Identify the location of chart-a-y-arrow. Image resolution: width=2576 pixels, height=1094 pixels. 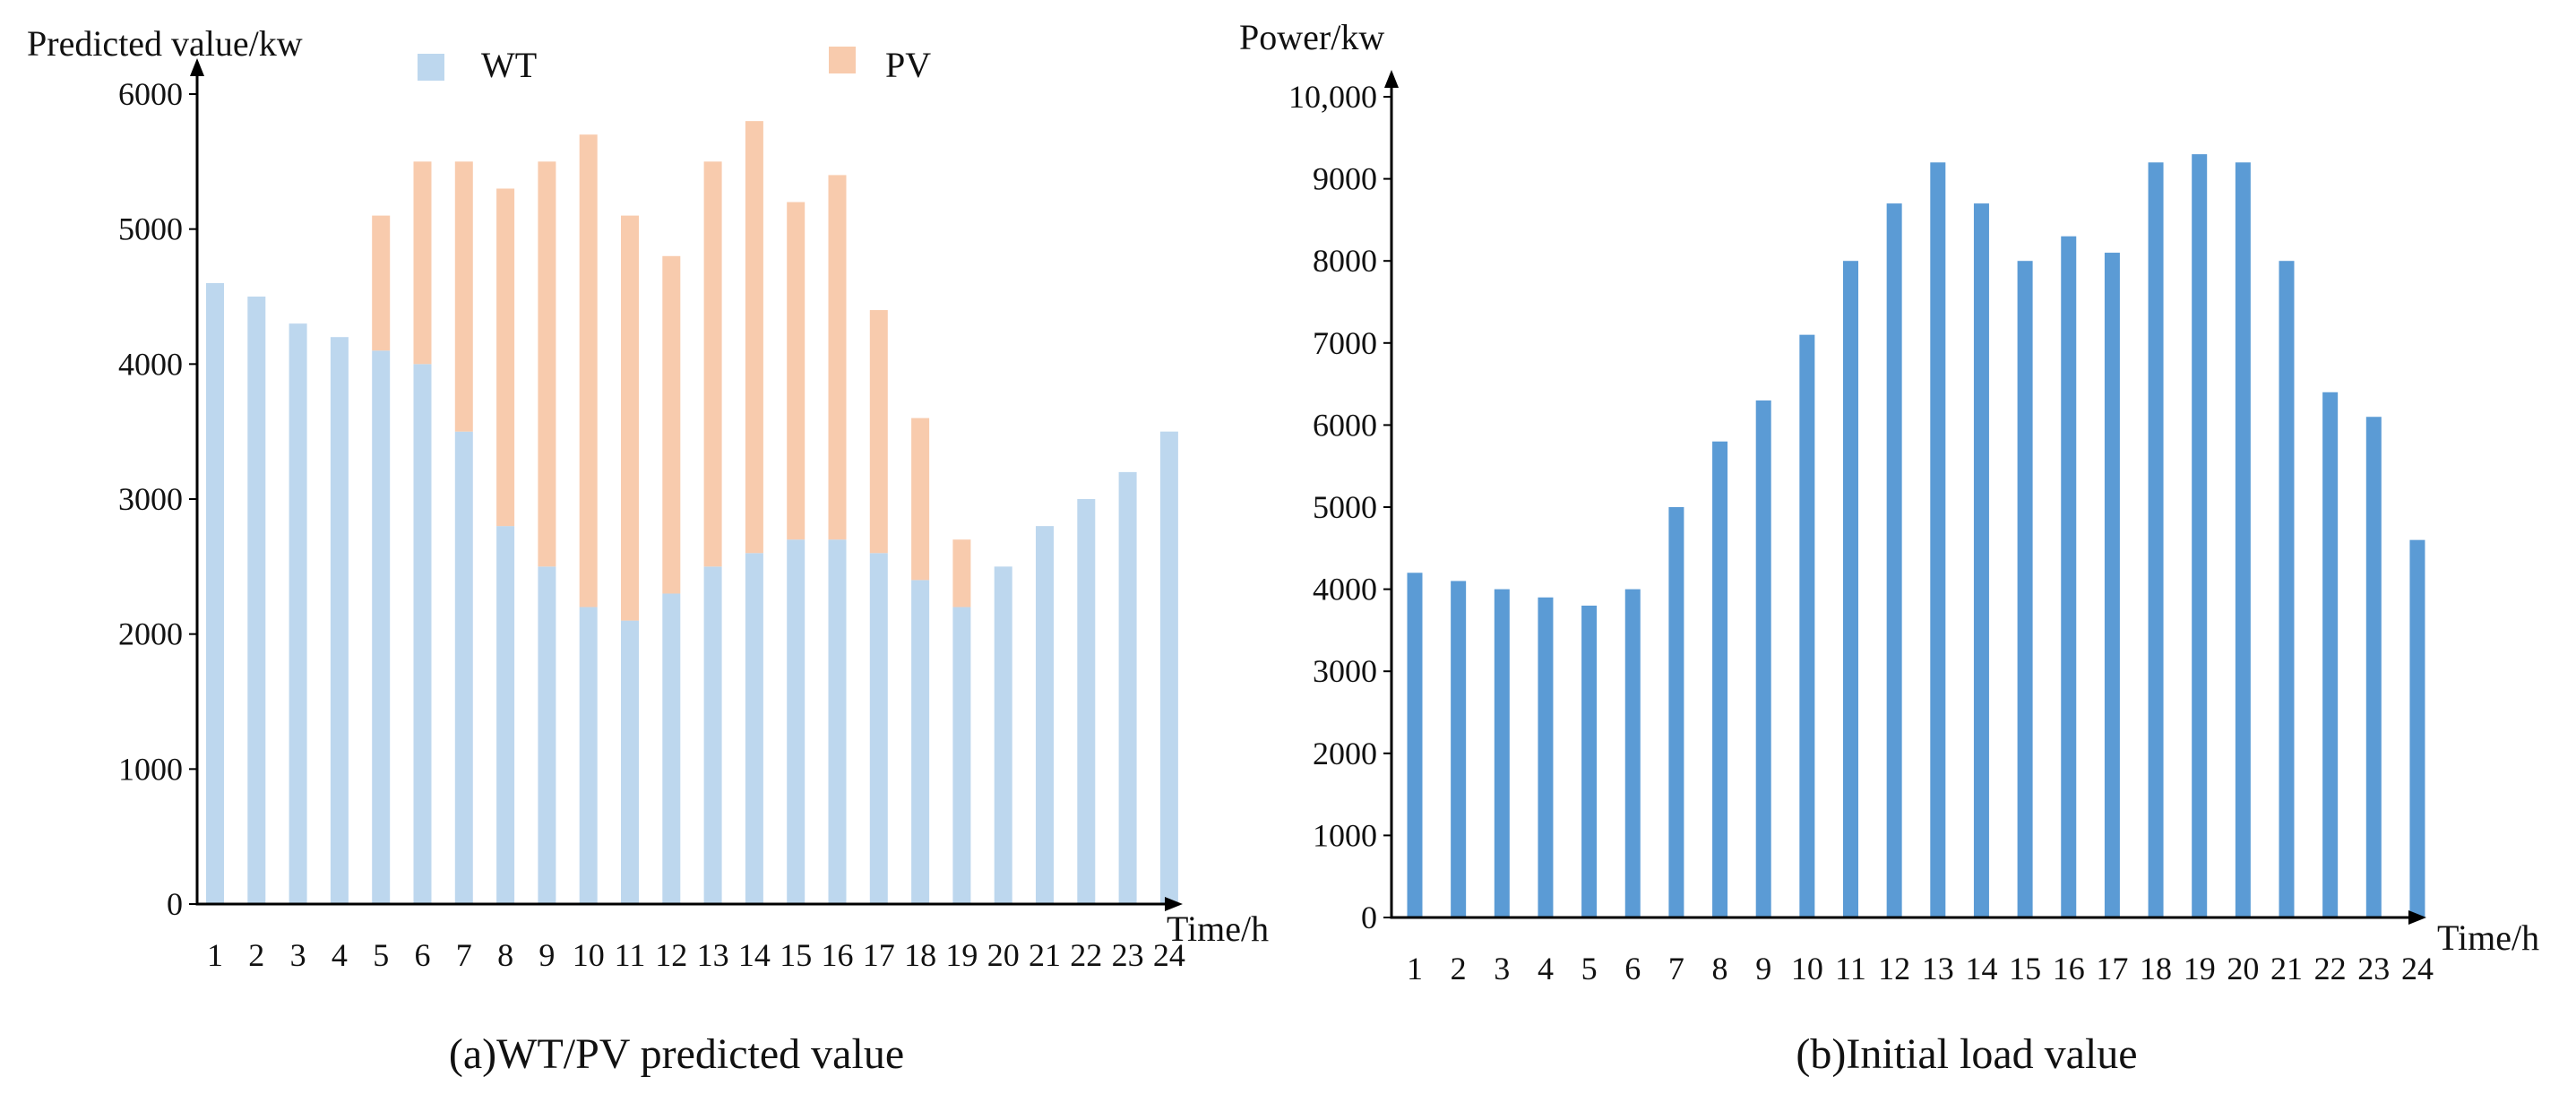
(197, 67).